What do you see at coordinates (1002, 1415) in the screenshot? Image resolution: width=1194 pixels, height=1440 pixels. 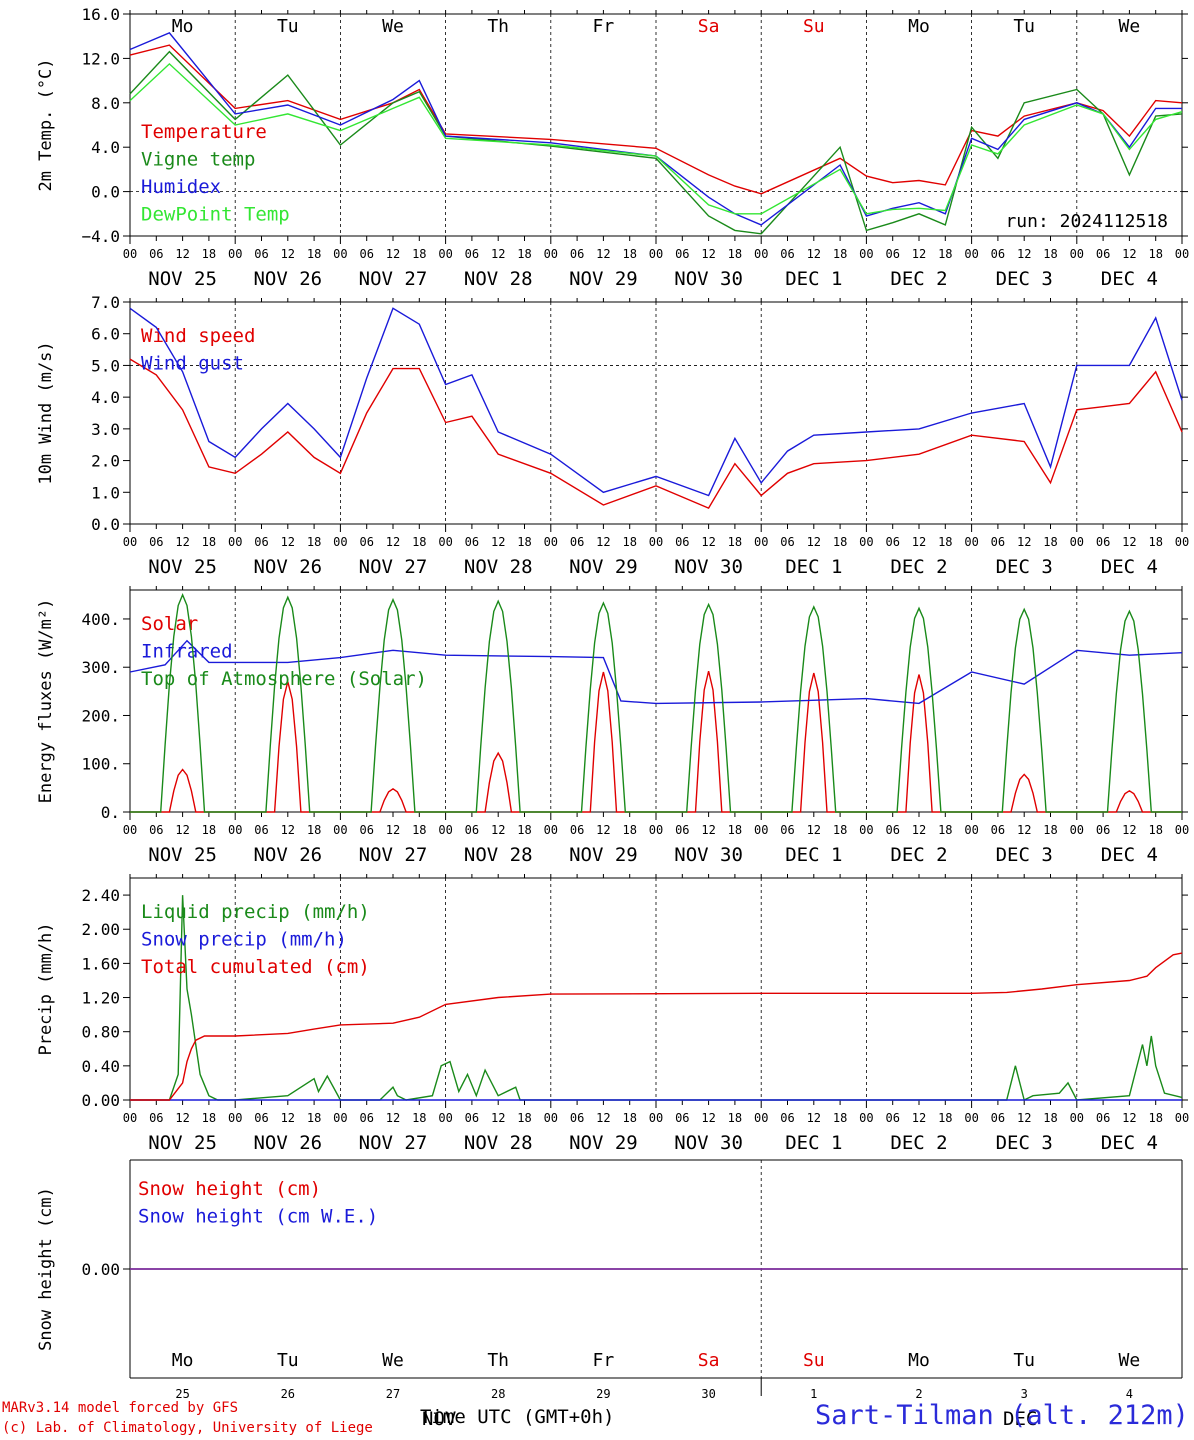 I see `station-name: Sart-Tilman (alt. 212m)` at bounding box center [1002, 1415].